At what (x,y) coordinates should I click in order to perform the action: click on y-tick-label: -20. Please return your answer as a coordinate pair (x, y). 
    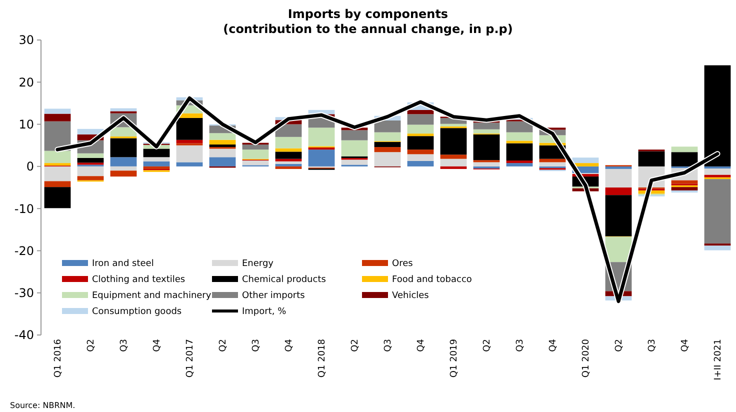
    Looking at the image, I should click on (24, 251).